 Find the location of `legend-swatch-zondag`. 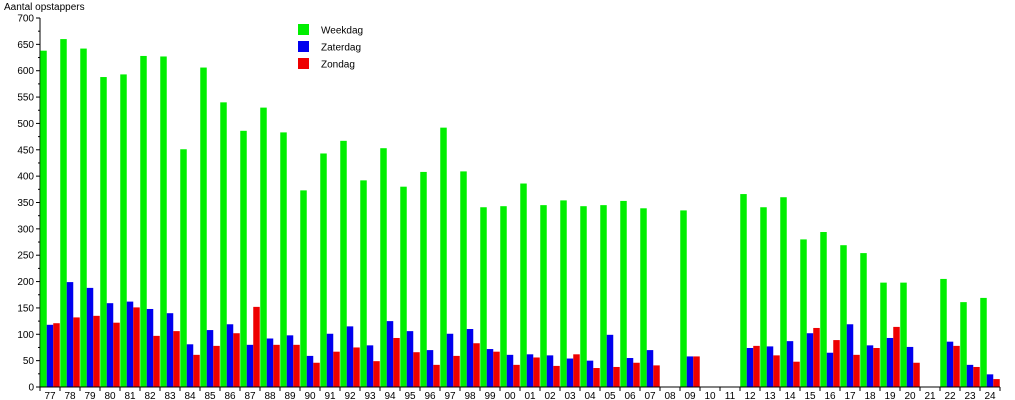

legend-swatch-zondag is located at coordinates (303, 63).